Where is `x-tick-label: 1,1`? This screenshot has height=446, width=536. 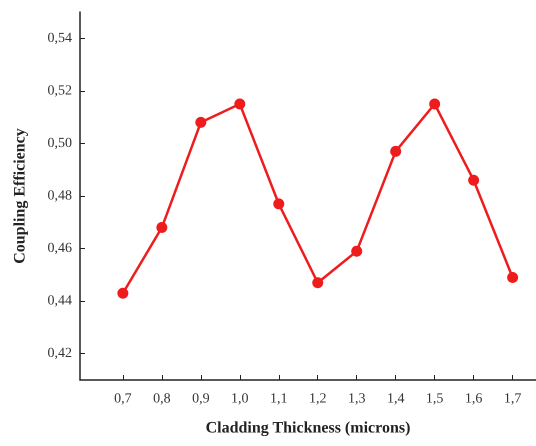 x-tick-label: 1,1 is located at coordinates (279, 399).